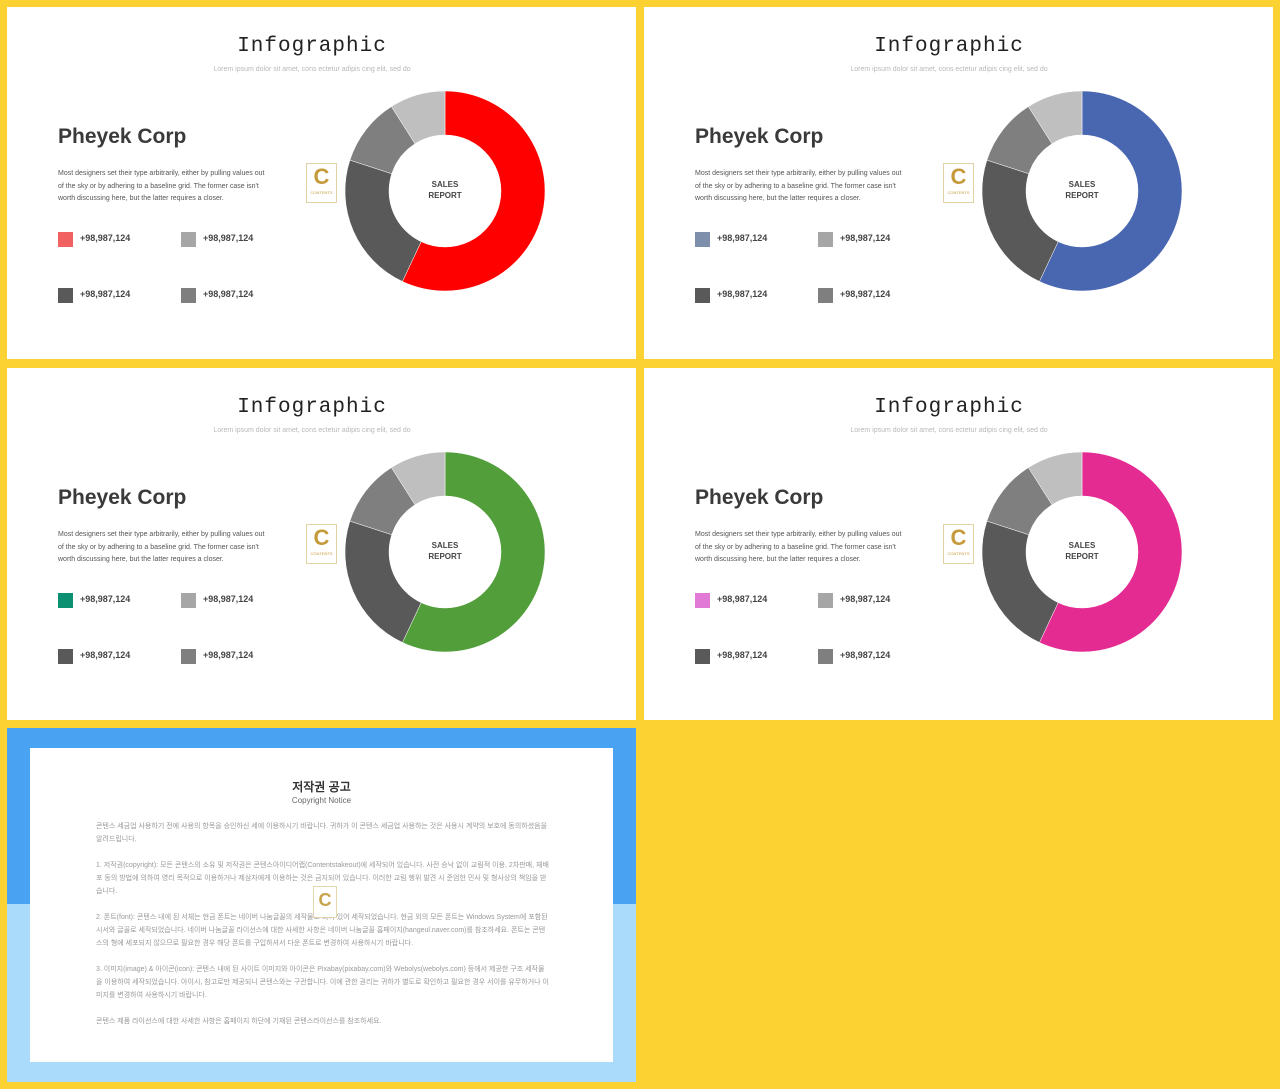 The width and height of the screenshot is (1280, 1089). What do you see at coordinates (321, 787) in the screenshot?
I see `notice-title: 저작권 공고` at bounding box center [321, 787].